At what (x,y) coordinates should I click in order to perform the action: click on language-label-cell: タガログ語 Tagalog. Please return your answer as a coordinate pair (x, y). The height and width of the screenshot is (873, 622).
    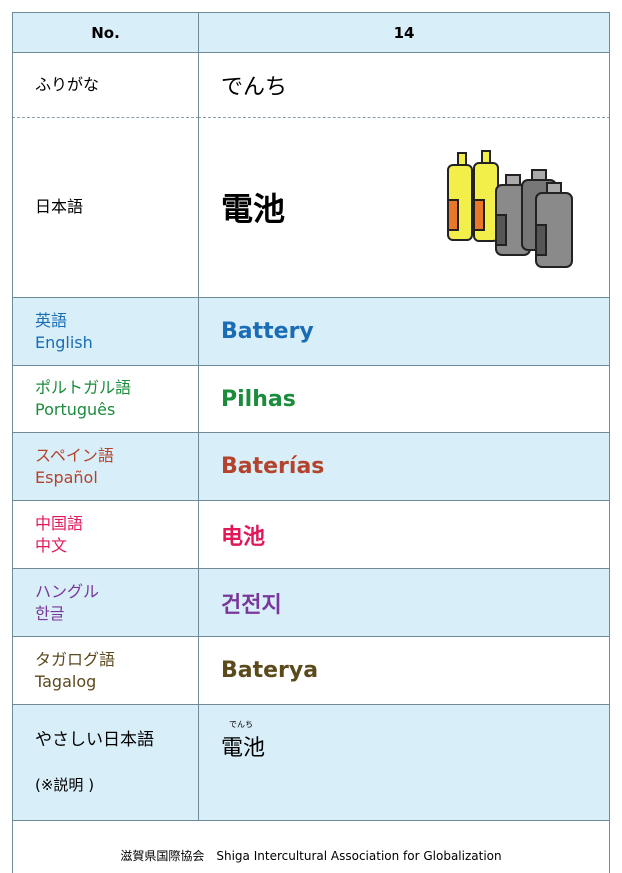
    Looking at the image, I should click on (105, 670).